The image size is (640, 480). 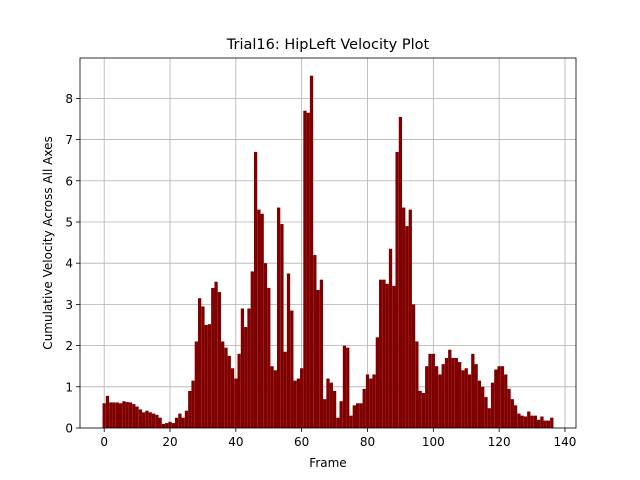 I want to click on y-tick-label: 6, so click(x=69, y=181).